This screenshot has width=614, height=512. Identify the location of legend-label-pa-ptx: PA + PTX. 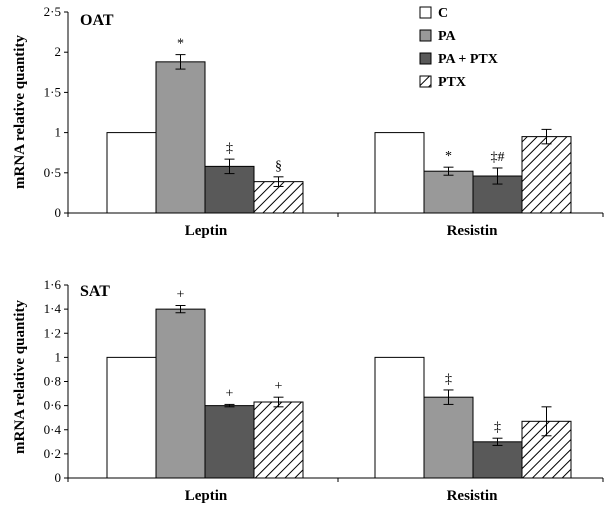
(468, 59).